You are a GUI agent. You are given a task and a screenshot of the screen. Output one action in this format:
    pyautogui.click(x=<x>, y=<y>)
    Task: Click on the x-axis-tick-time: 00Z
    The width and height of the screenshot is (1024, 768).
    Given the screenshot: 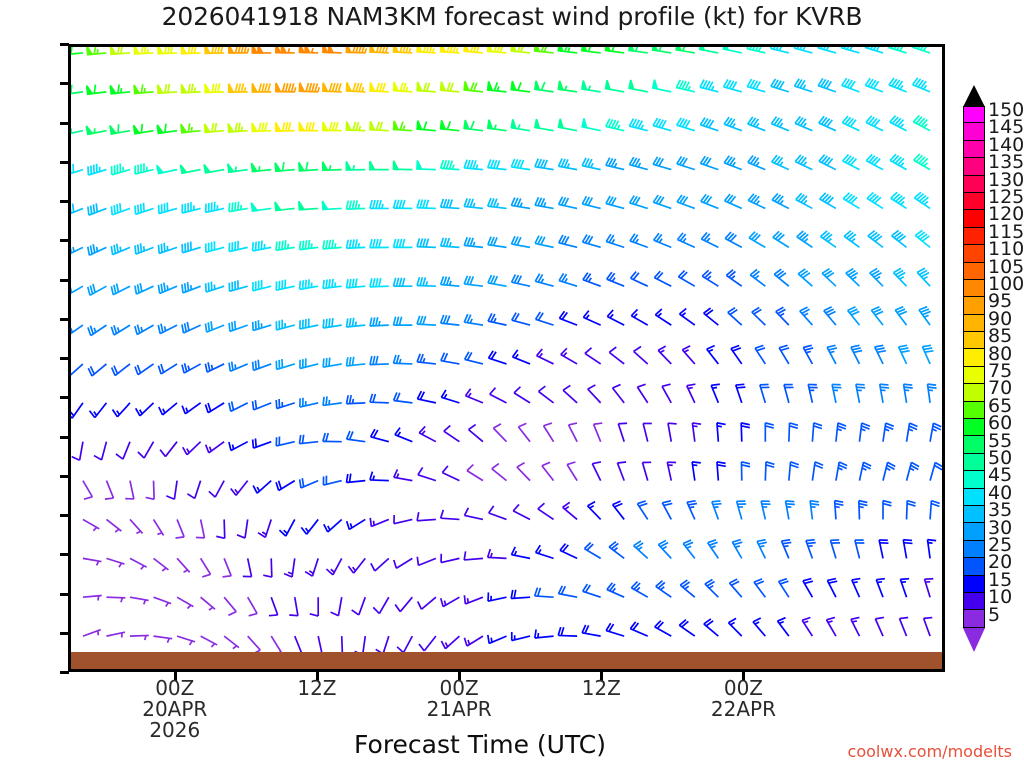 What is the action you would take?
    pyautogui.click(x=459, y=688)
    